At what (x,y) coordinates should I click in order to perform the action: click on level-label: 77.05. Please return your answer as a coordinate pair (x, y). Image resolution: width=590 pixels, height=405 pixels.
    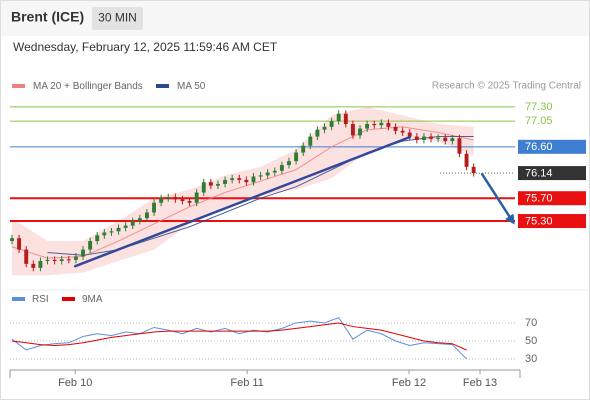
    Looking at the image, I should click on (539, 121).